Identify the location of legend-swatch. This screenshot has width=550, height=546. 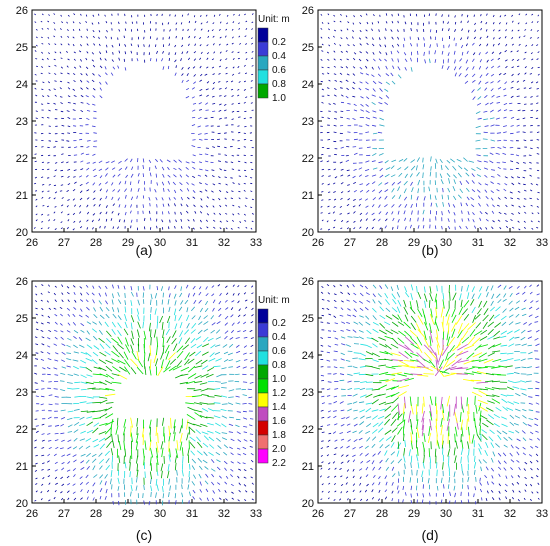
(263, 49).